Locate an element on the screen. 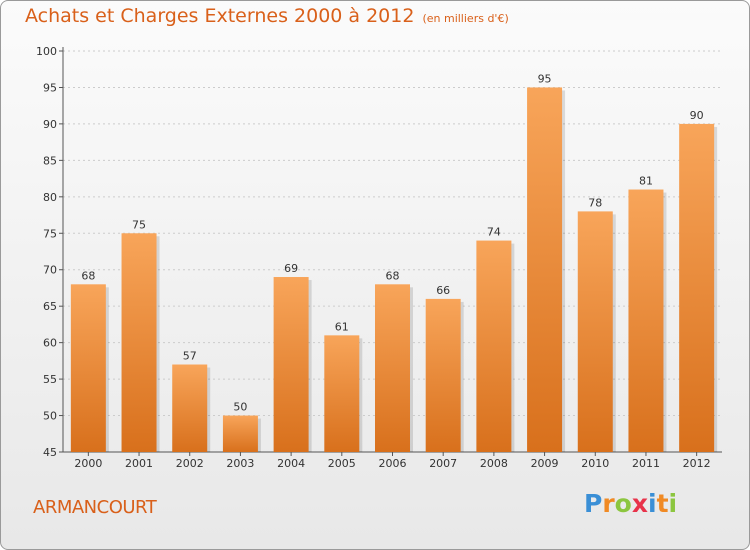  proxiti-logo: Proxiti is located at coordinates (630, 503).